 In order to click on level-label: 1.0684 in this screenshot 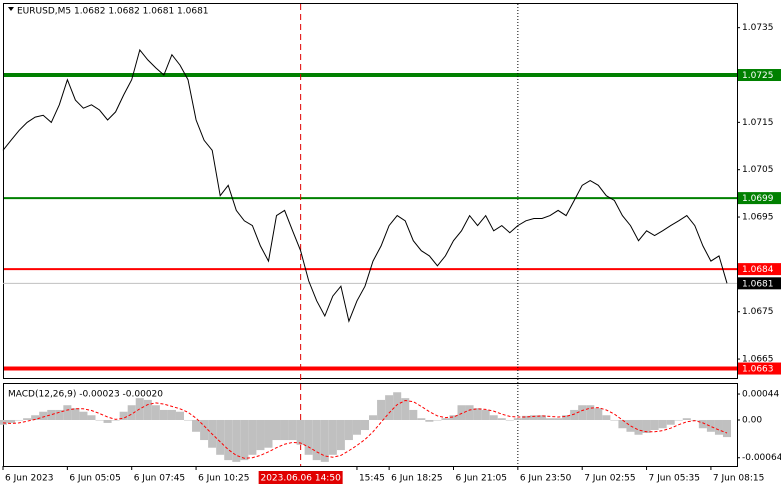, I will do `click(758, 270)`.